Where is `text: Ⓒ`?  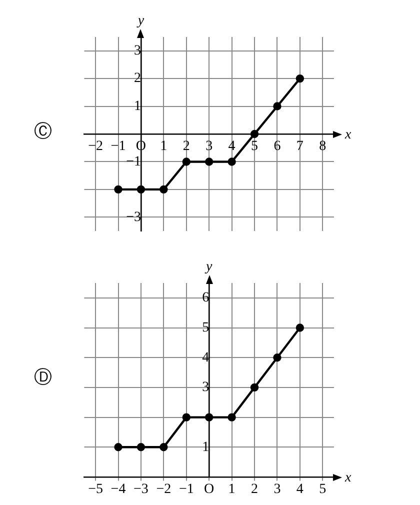
text: Ⓒ is located at coordinates (43, 131).